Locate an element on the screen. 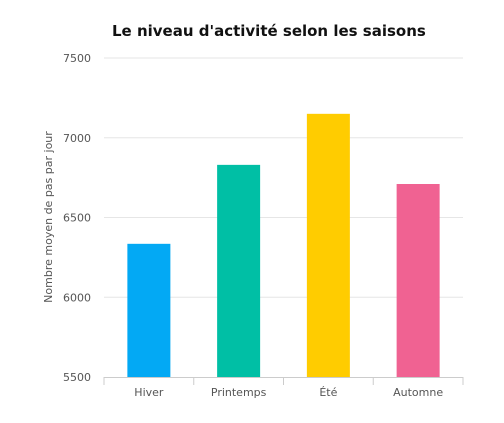 This screenshot has height=423, width=504. x-tick-label: Printemps is located at coordinates (239, 392).